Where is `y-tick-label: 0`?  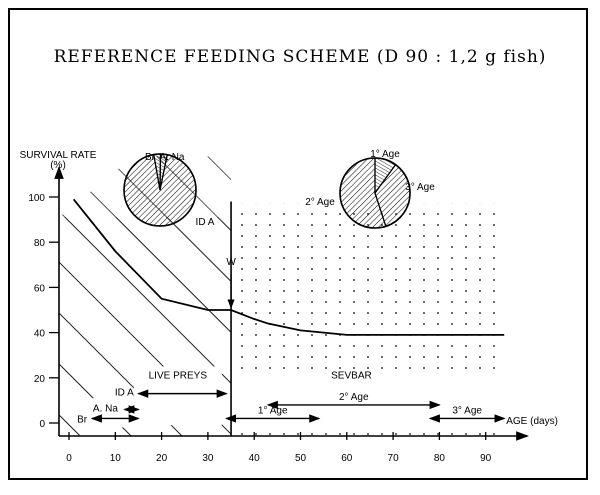
y-tick-label: 0 is located at coordinates (42, 424).